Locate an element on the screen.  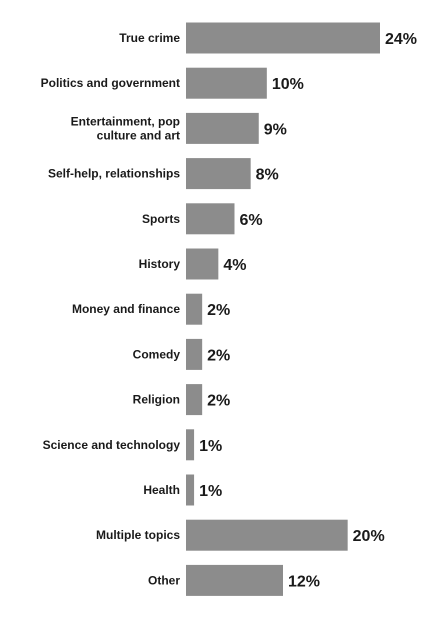
category-label-line: Health is located at coordinates (161, 490).